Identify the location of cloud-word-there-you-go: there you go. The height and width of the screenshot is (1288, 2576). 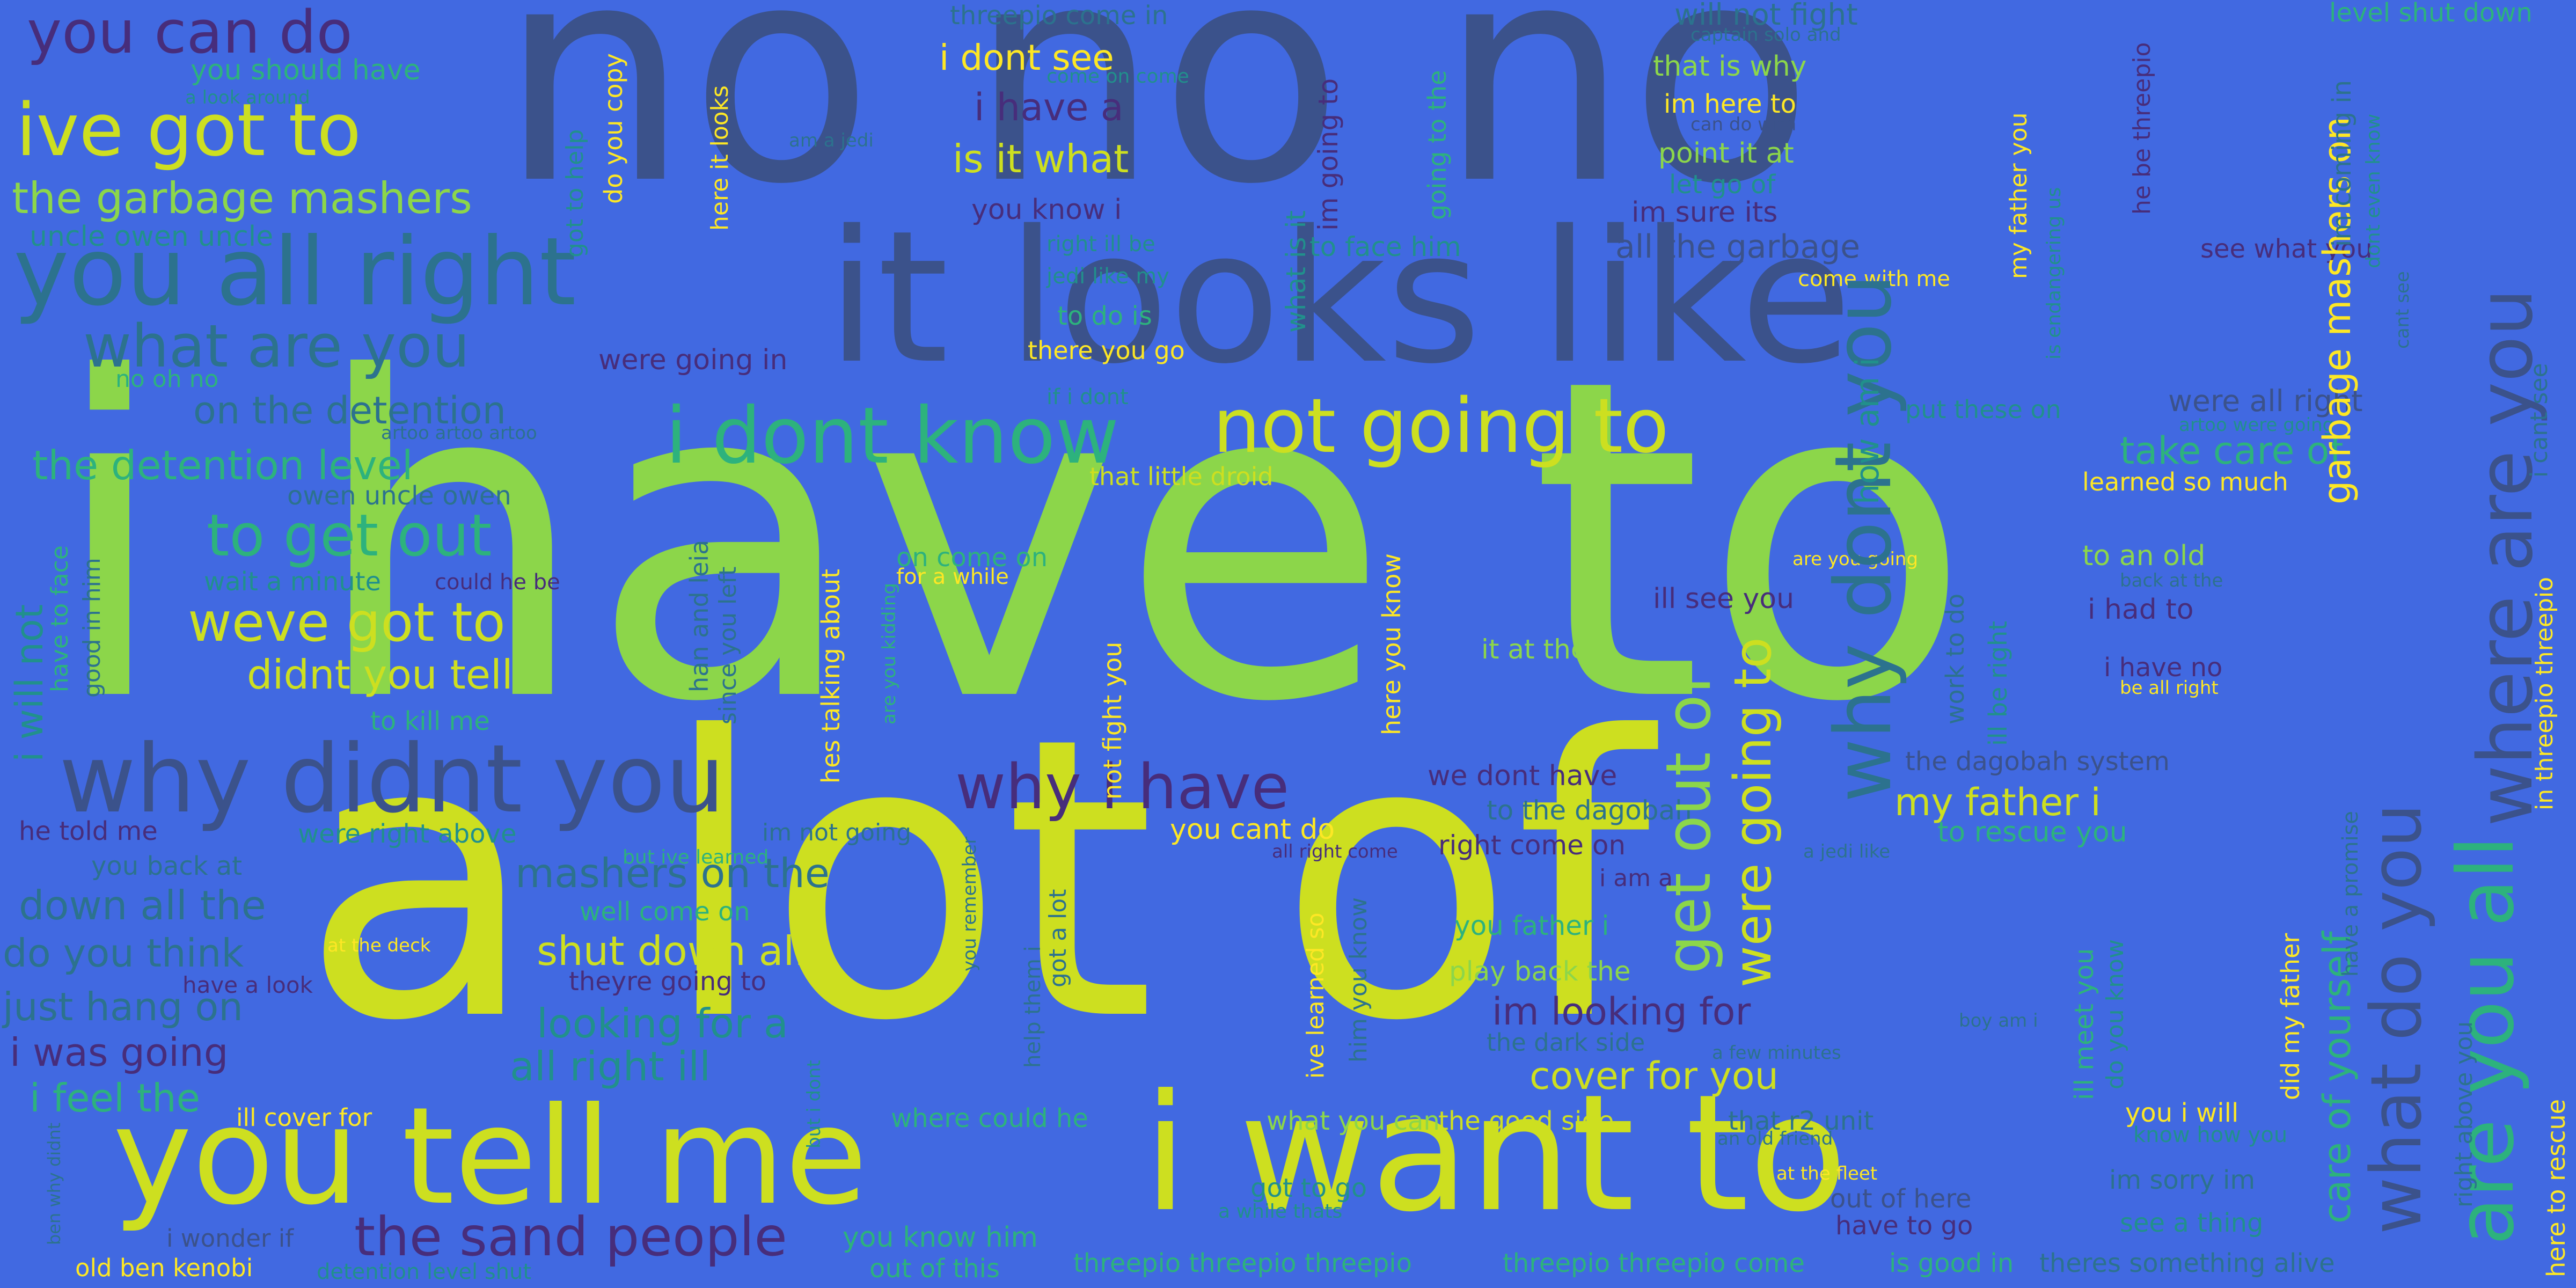
(1106, 350).